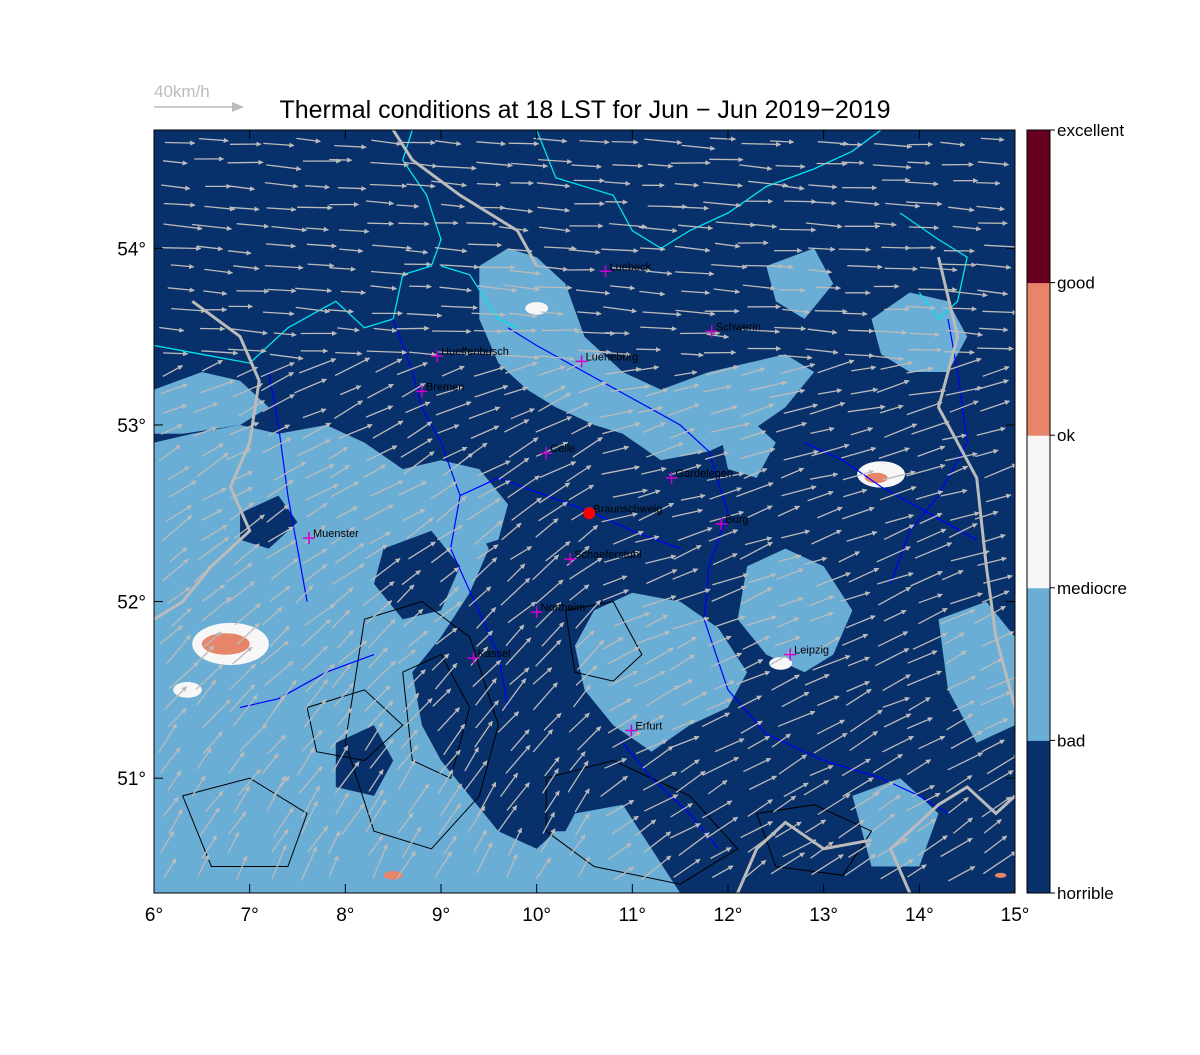  I want to click on x-tick-label: 14°, so click(919, 915).